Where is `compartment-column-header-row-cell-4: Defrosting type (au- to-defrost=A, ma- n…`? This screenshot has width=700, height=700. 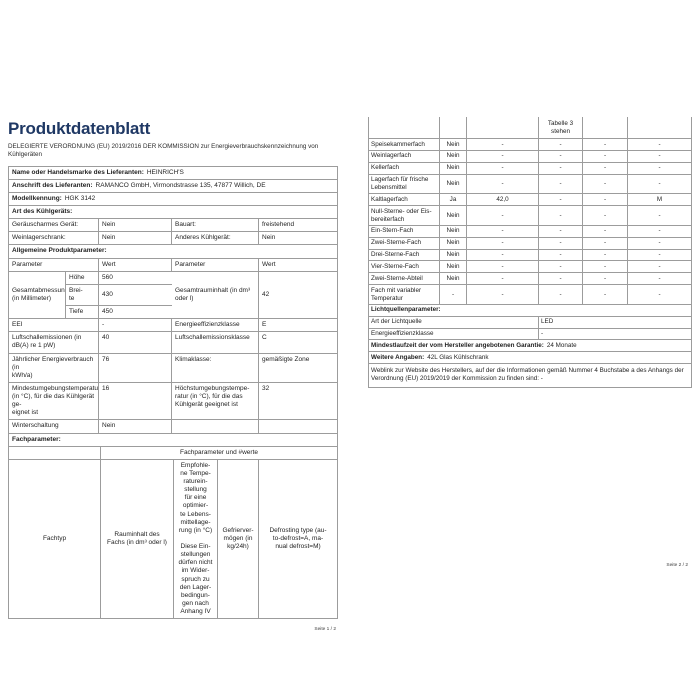 compartment-column-header-row-cell-4: Defrosting type (au- to-defrost=A, ma- n… is located at coordinates (298, 538).